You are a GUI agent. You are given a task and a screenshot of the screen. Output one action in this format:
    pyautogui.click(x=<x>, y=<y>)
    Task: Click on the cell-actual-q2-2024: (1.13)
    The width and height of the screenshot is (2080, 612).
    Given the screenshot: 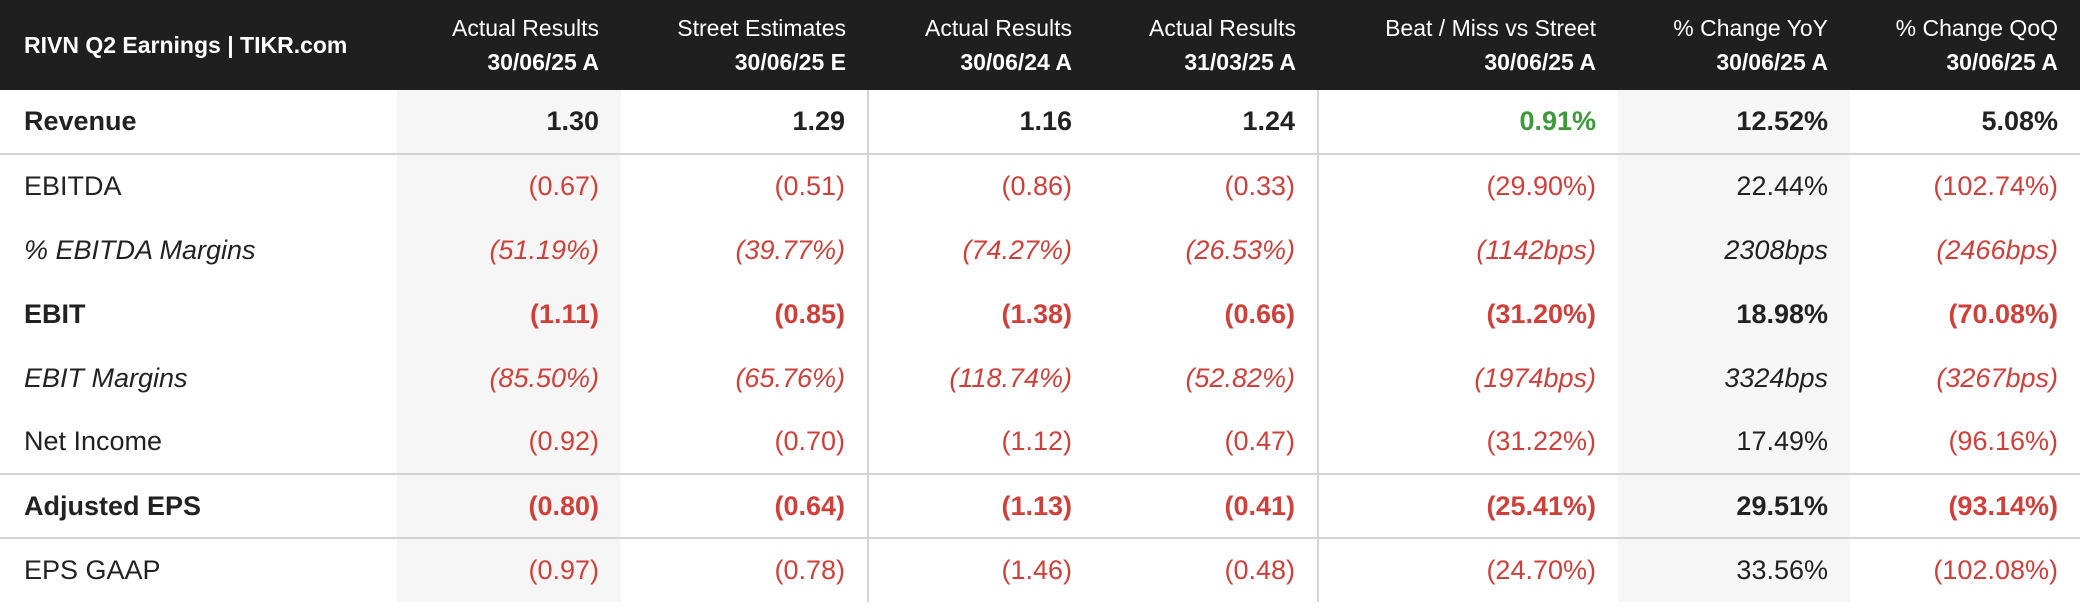 What is the action you would take?
    pyautogui.click(x=980, y=505)
    